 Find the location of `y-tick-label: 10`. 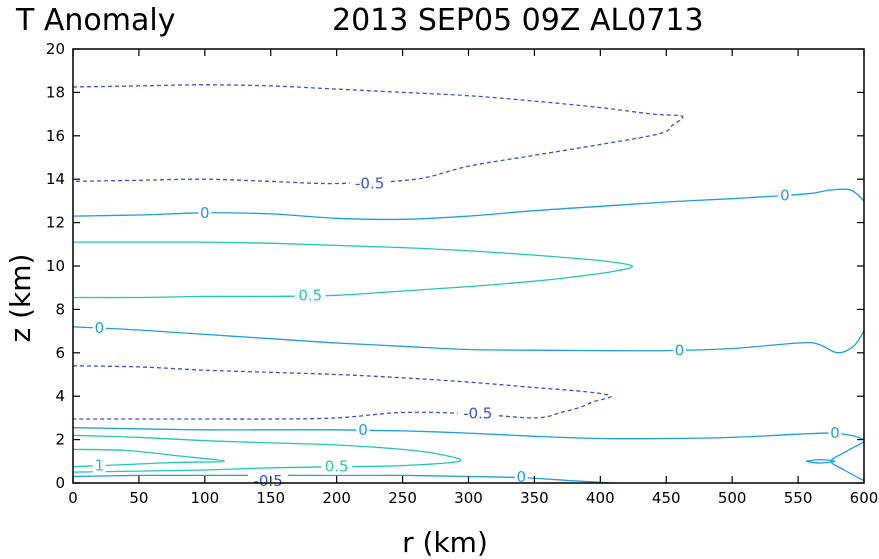

y-tick-label: 10 is located at coordinates (55, 266).